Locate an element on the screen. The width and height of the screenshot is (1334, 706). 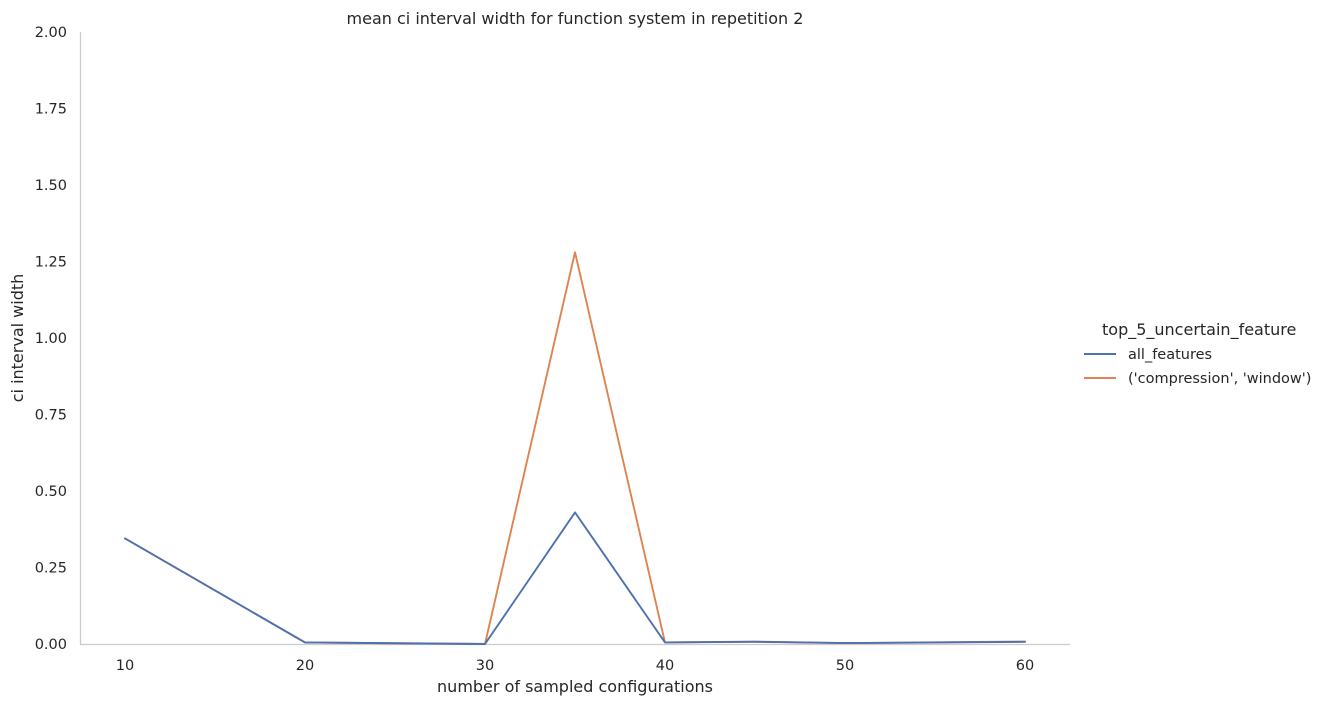
legend-label: all_features is located at coordinates (1170, 355).